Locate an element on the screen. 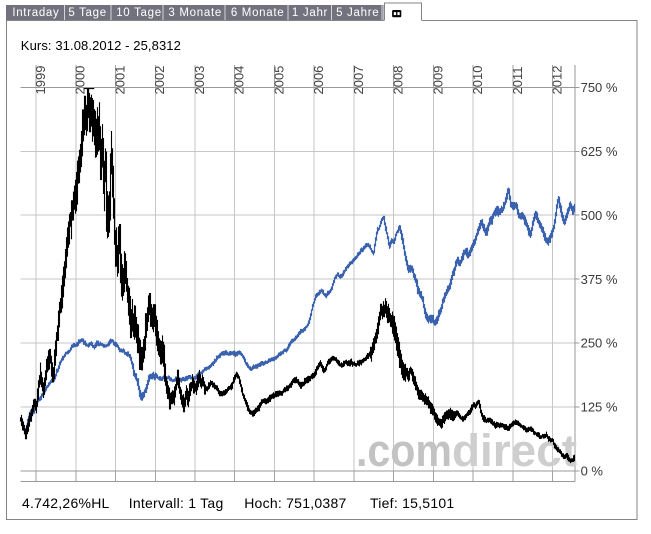 This screenshot has height=534, width=651. svg-text: Intervall: 1 Tag is located at coordinates (176, 503).